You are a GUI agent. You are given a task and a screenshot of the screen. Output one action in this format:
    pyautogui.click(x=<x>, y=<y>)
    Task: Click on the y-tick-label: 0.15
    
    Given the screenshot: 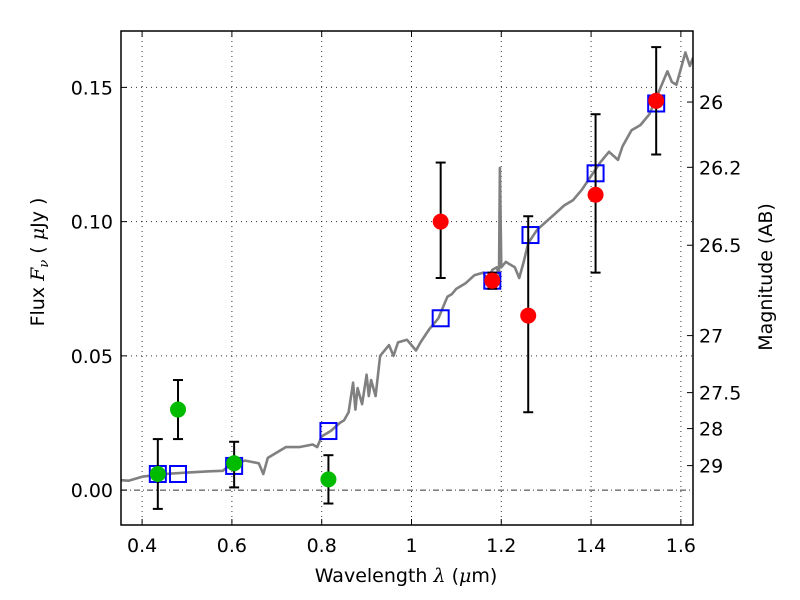 What is the action you would take?
    pyautogui.click(x=92, y=88)
    